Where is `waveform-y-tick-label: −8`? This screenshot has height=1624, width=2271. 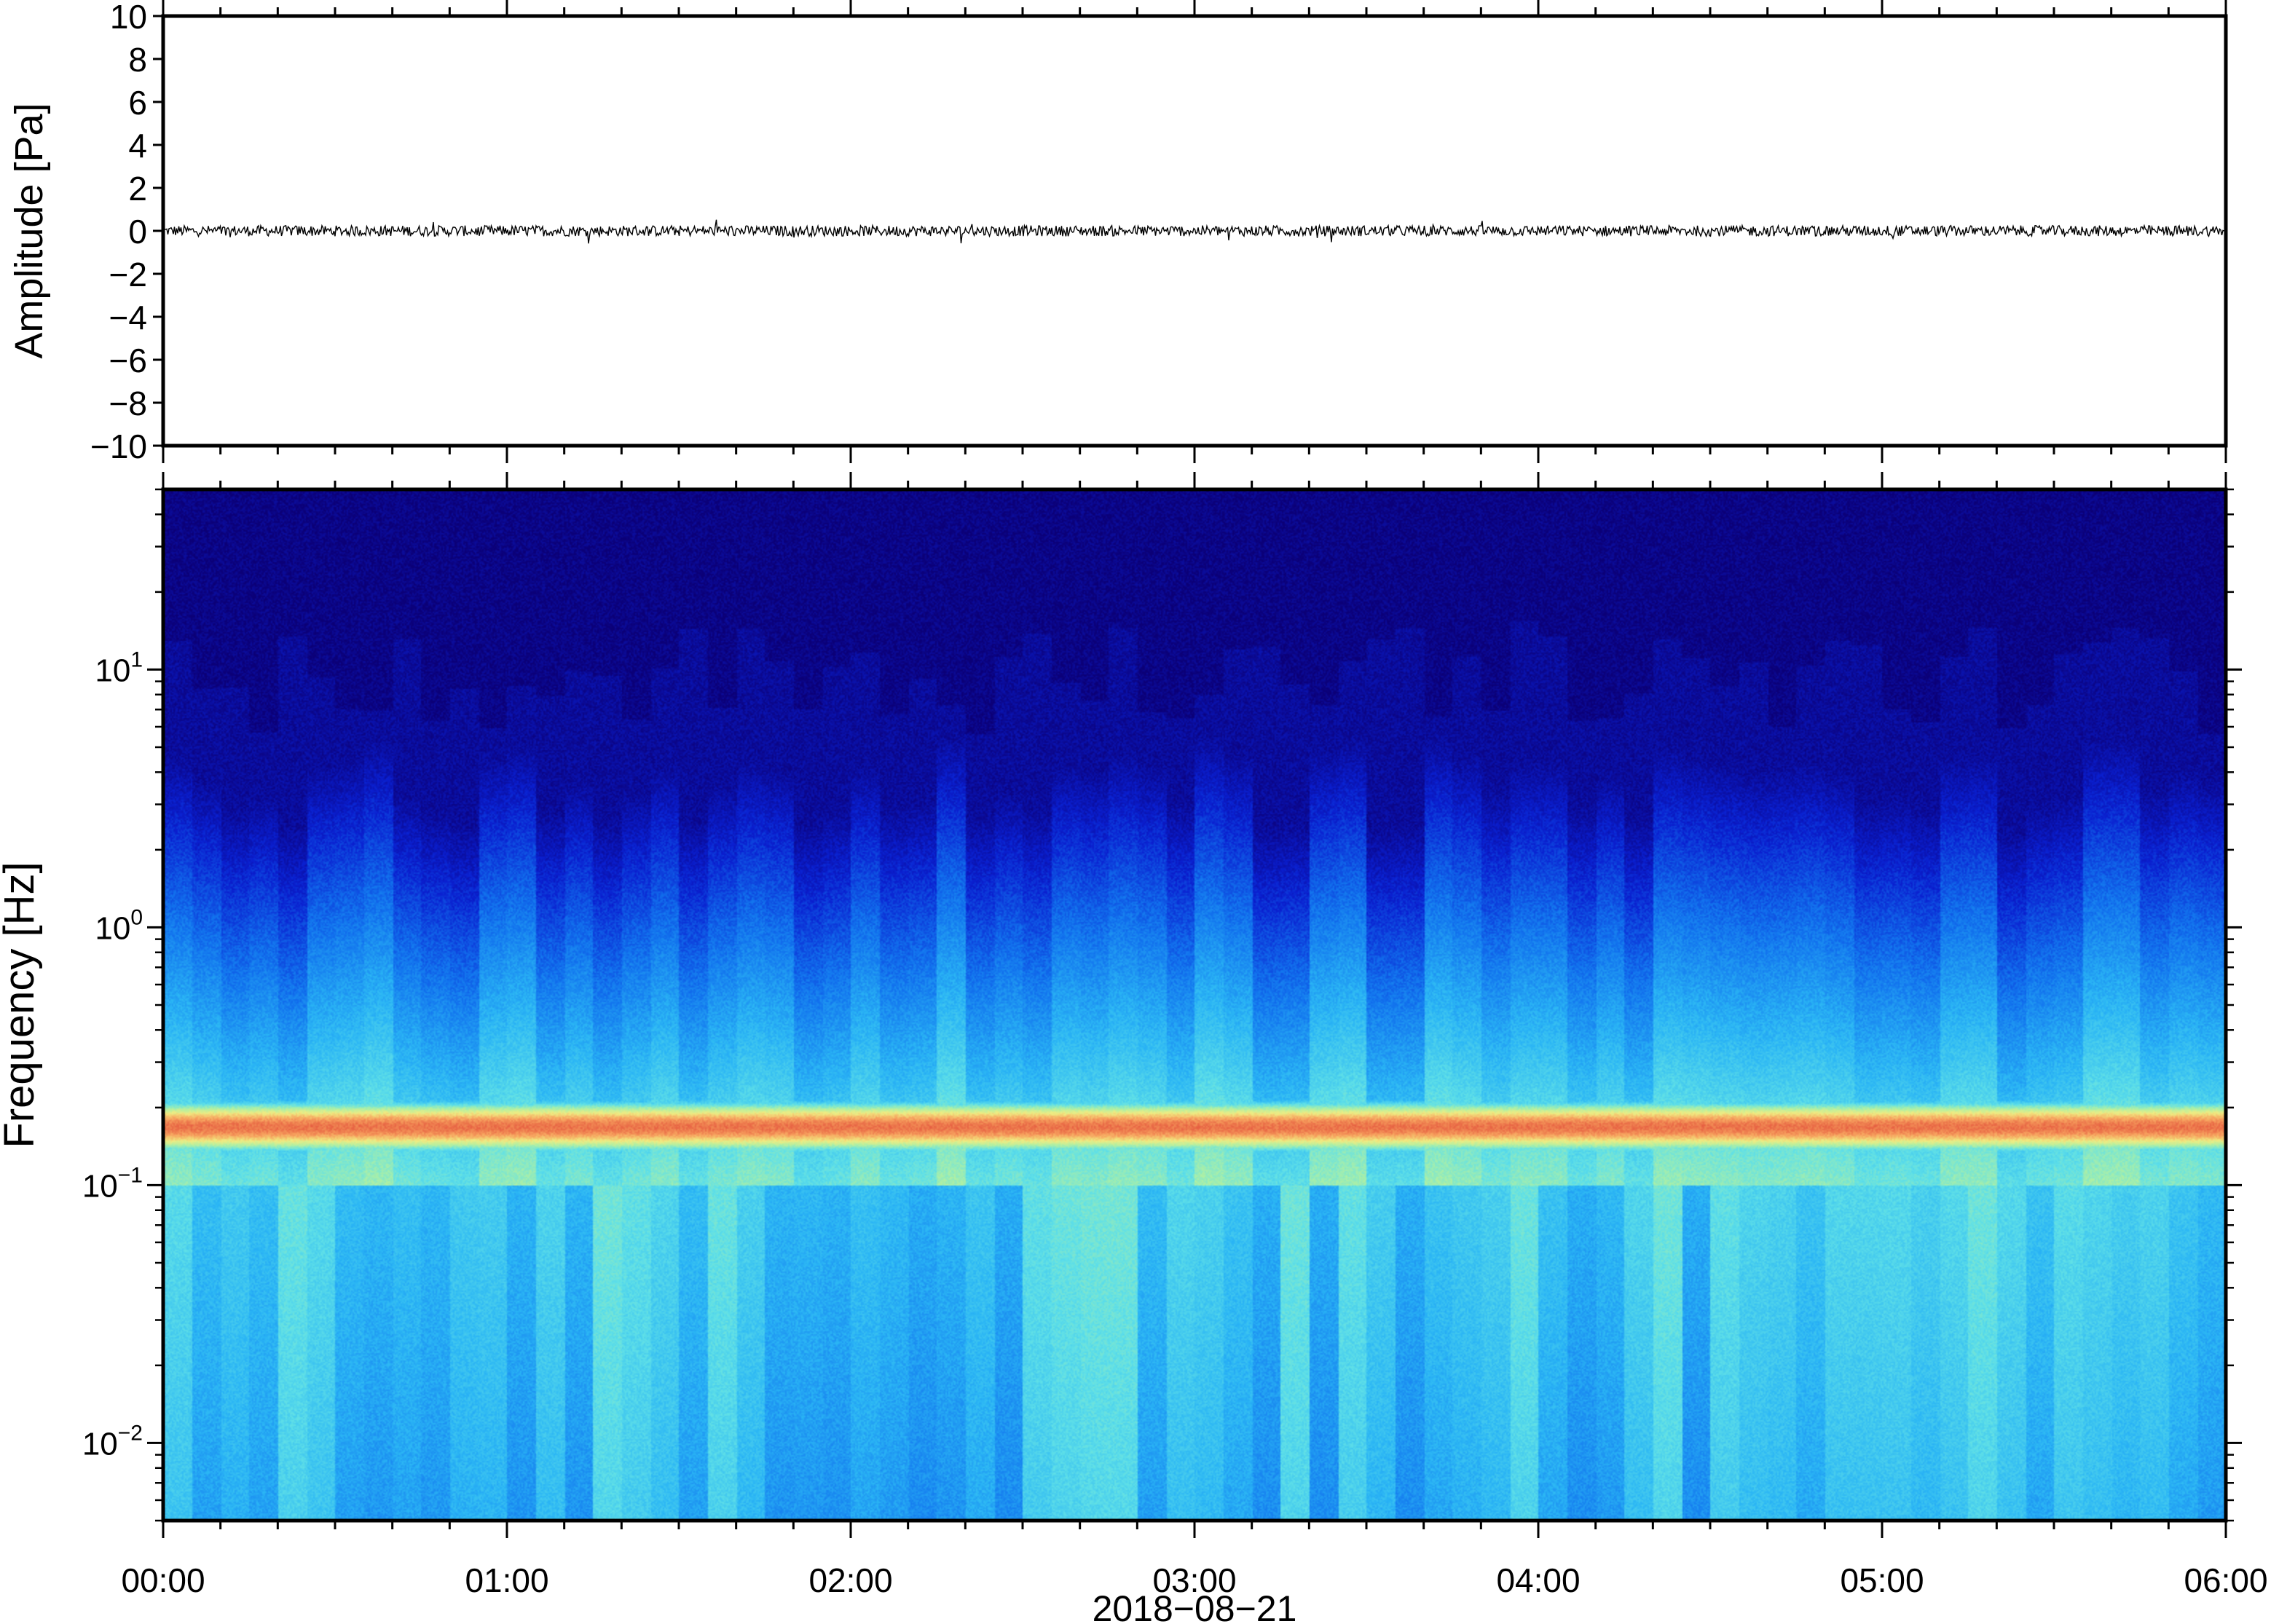
waveform-y-tick-label: −8 is located at coordinates (128, 403).